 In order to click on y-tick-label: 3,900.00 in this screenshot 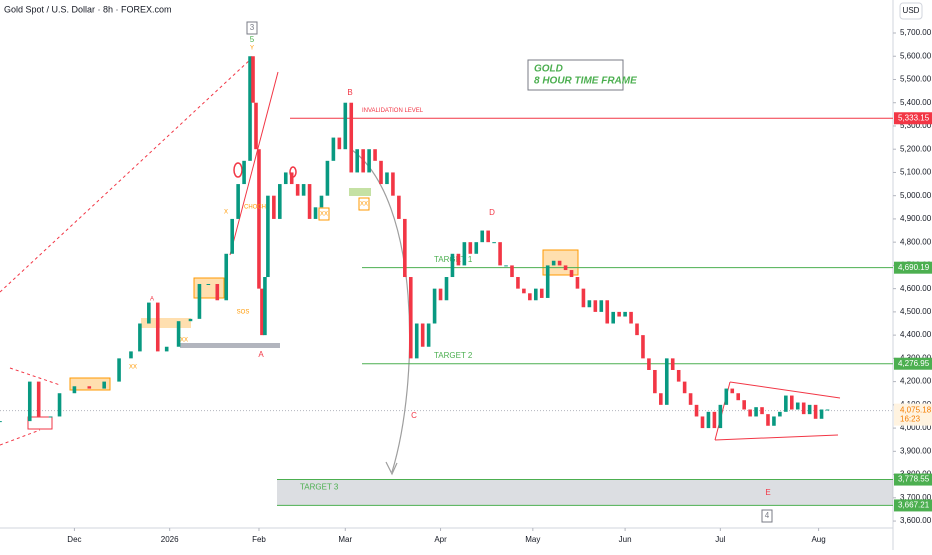, I will do `click(916, 450)`.